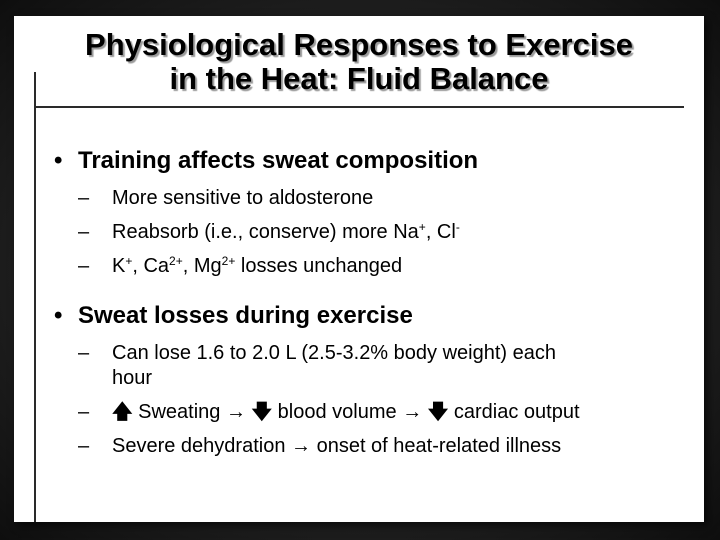 This screenshot has width=720, height=540. Describe the element at coordinates (368, 316) in the screenshot. I see `bullet-sweat-losses: Sweat losses during exercise` at that location.